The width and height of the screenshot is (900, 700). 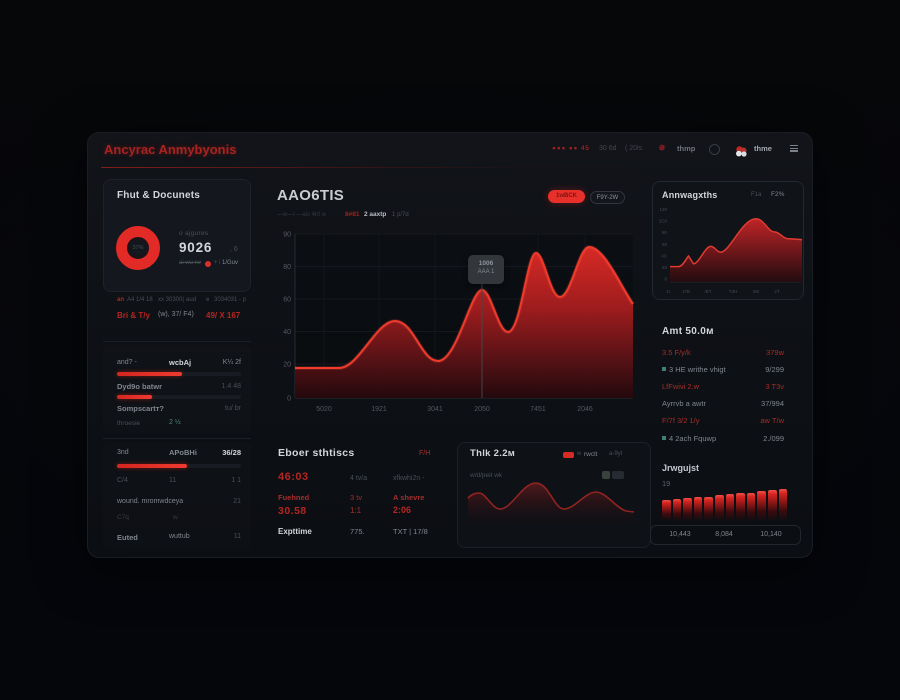 What do you see at coordinates (663, 221) in the screenshot?
I see `svg-text: 1C0` at bounding box center [663, 221].